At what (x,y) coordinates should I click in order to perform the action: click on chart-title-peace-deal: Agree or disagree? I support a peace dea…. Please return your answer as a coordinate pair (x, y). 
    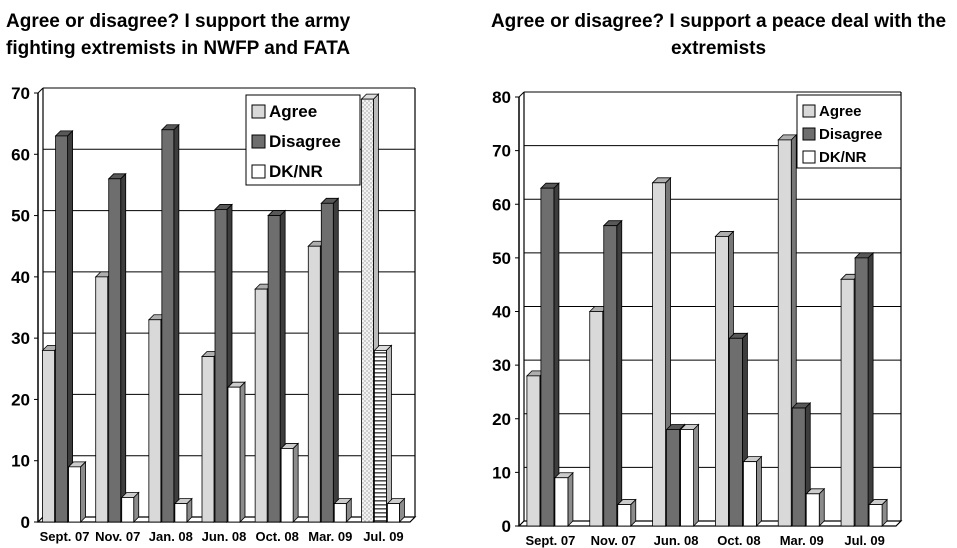
    Looking at the image, I should click on (718, 35).